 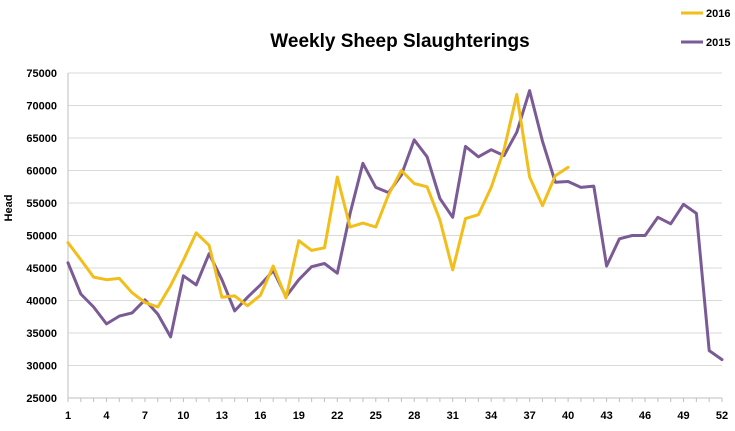 I want to click on x-tick-label: 19, so click(x=299, y=416).